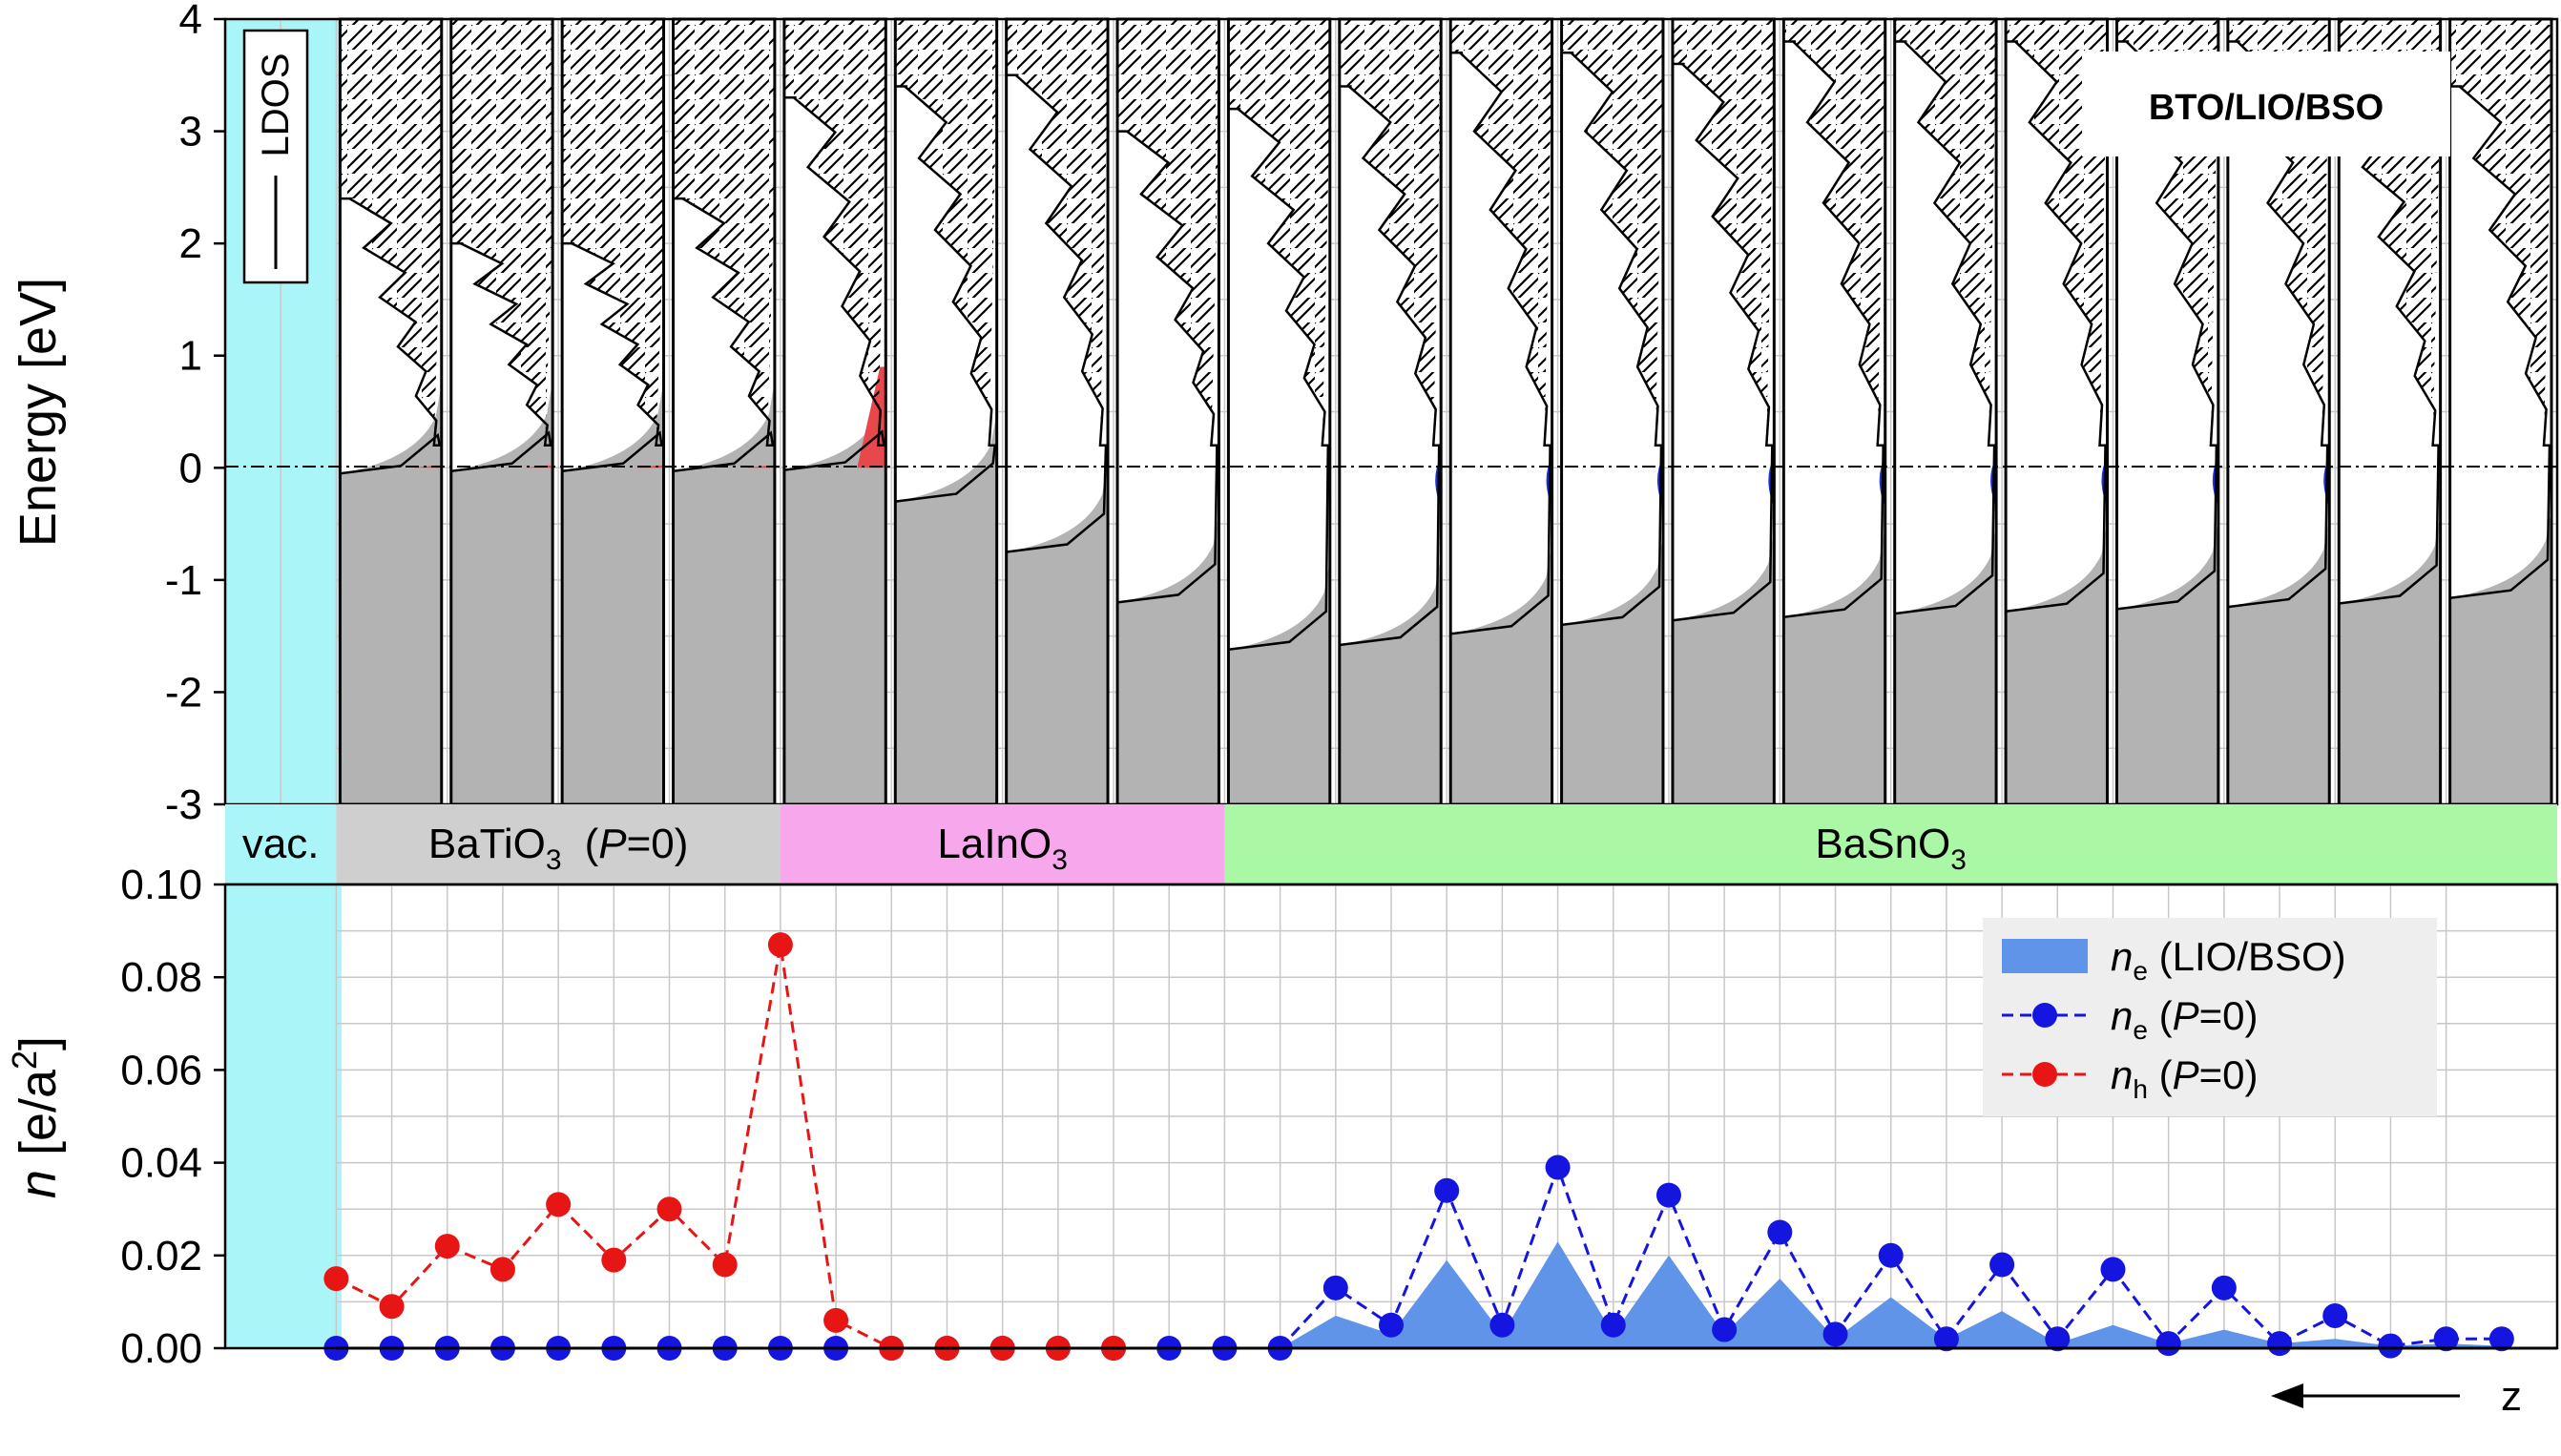  What do you see at coordinates (190, 468) in the screenshot?
I see `ldos-y-tick-label: 0` at bounding box center [190, 468].